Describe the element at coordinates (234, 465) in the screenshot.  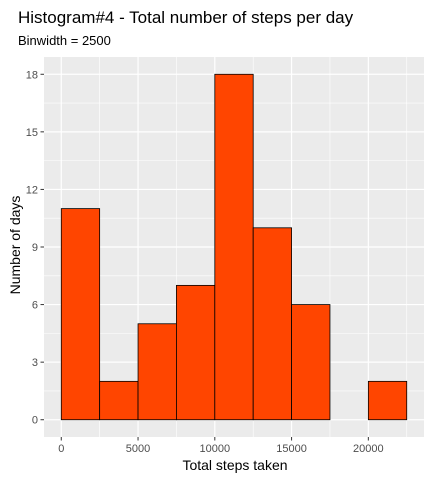
I see `x-axis-title: Total steps taken` at that location.